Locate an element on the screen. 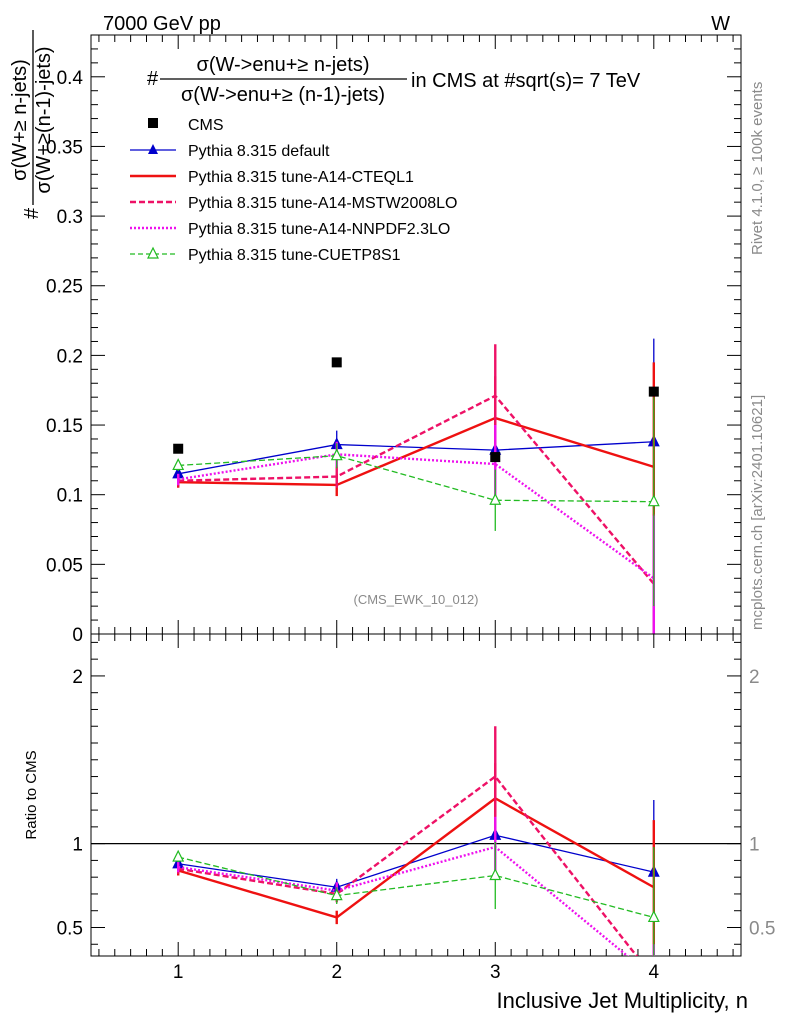 The image size is (786, 1024). ratio-series-4-line is located at coordinates (416, 887).